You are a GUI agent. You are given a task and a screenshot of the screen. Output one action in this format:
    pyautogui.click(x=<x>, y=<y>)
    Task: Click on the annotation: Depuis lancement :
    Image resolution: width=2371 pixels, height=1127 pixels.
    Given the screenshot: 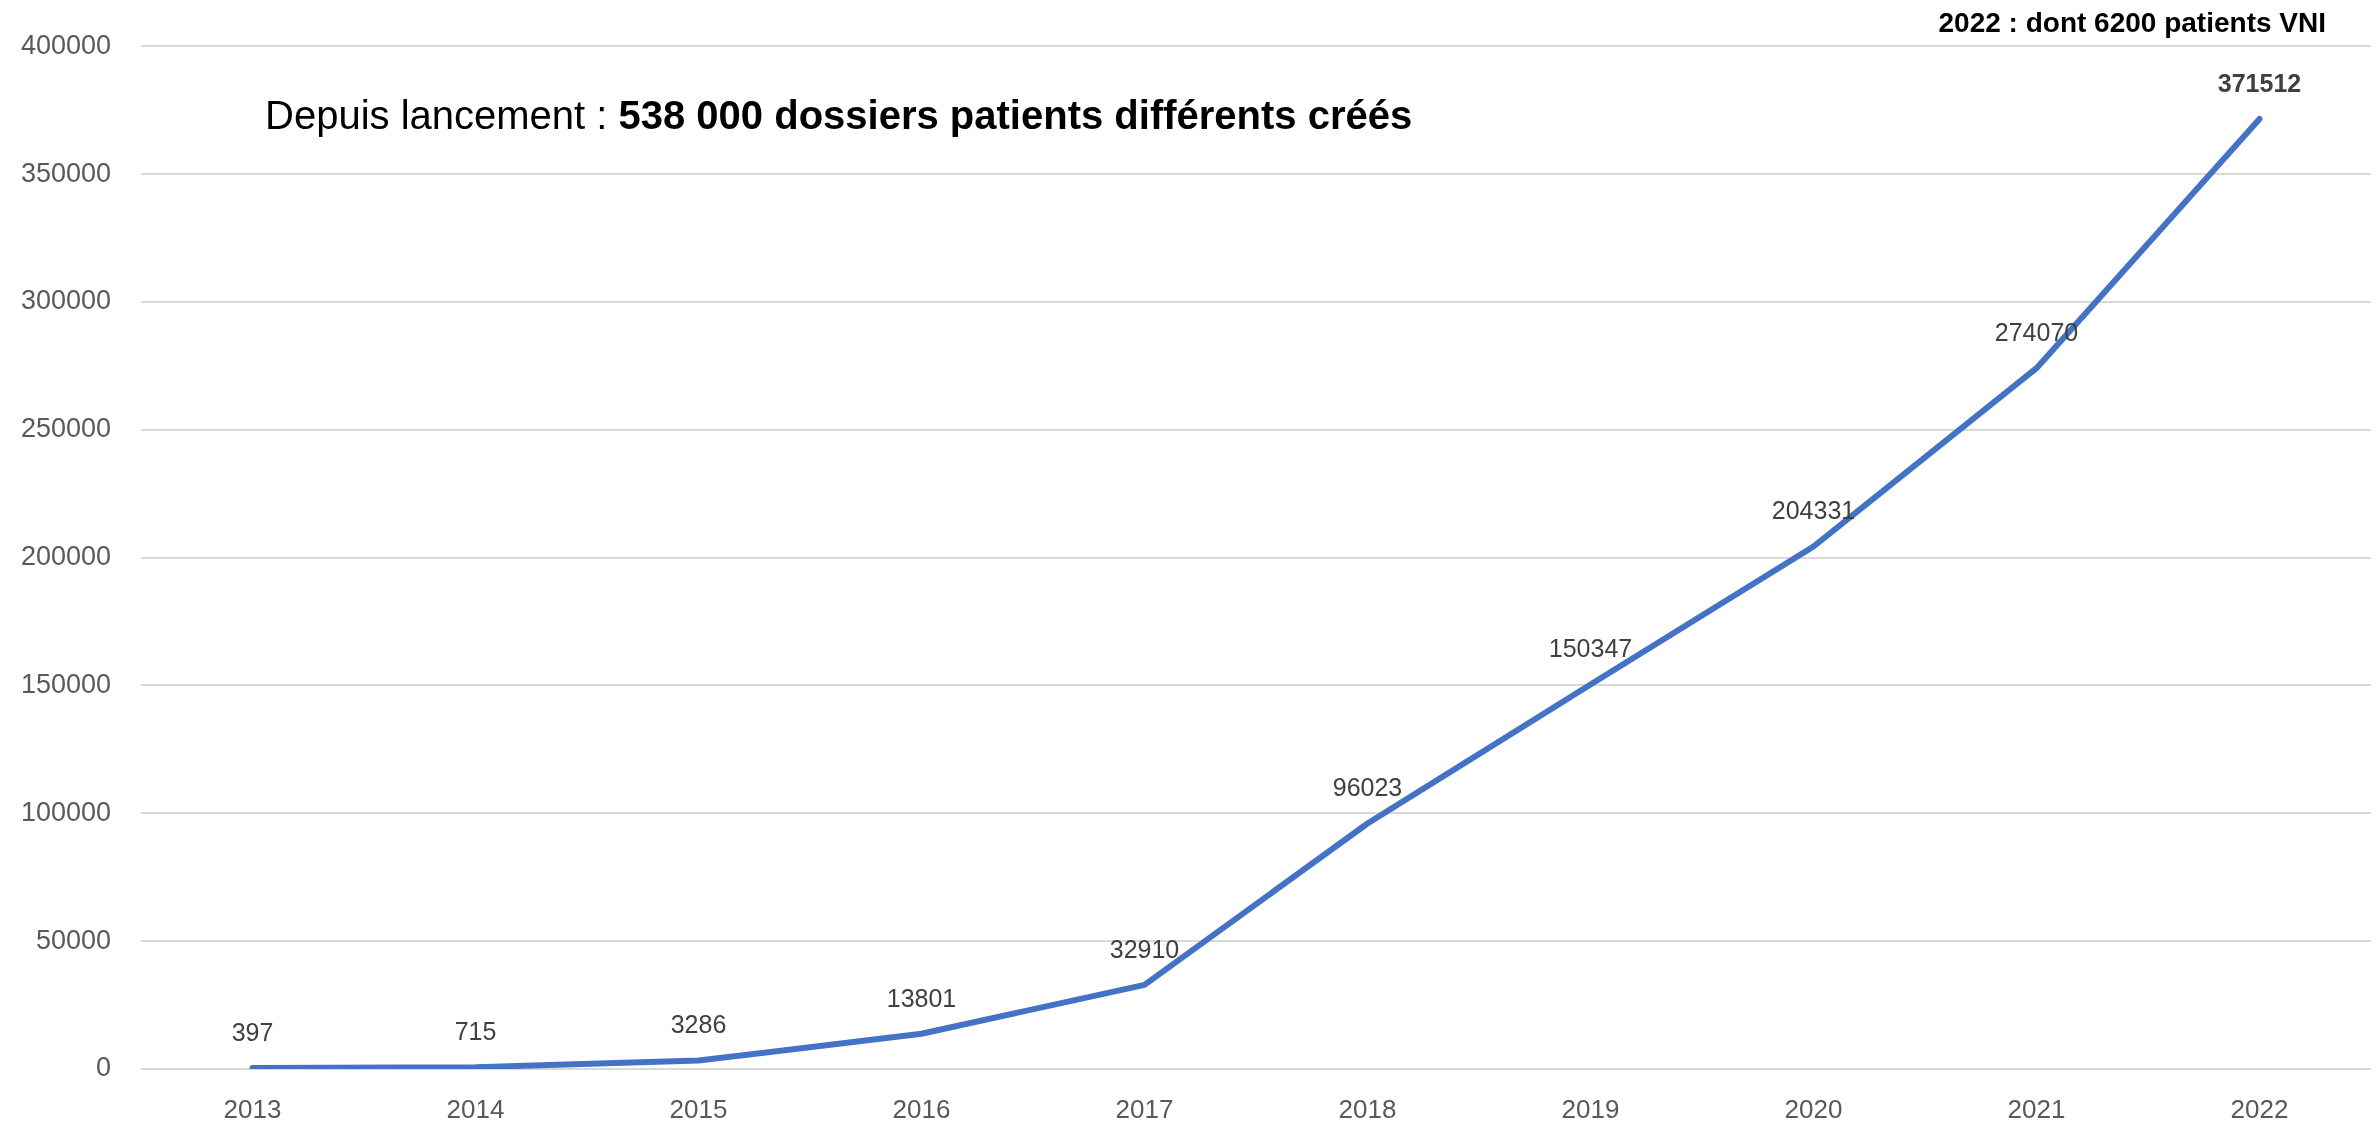 What is the action you would take?
    pyautogui.click(x=436, y=115)
    